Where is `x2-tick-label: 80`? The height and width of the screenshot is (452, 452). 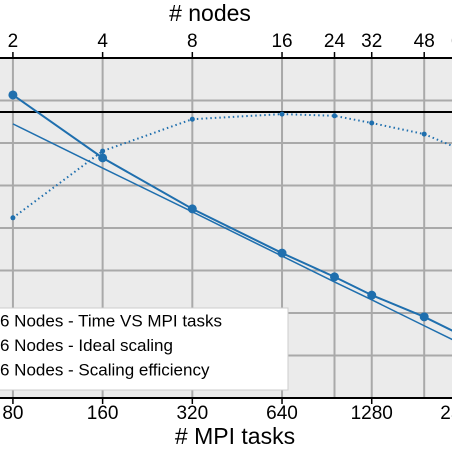 x2-tick-label: 80 is located at coordinates (12, 413).